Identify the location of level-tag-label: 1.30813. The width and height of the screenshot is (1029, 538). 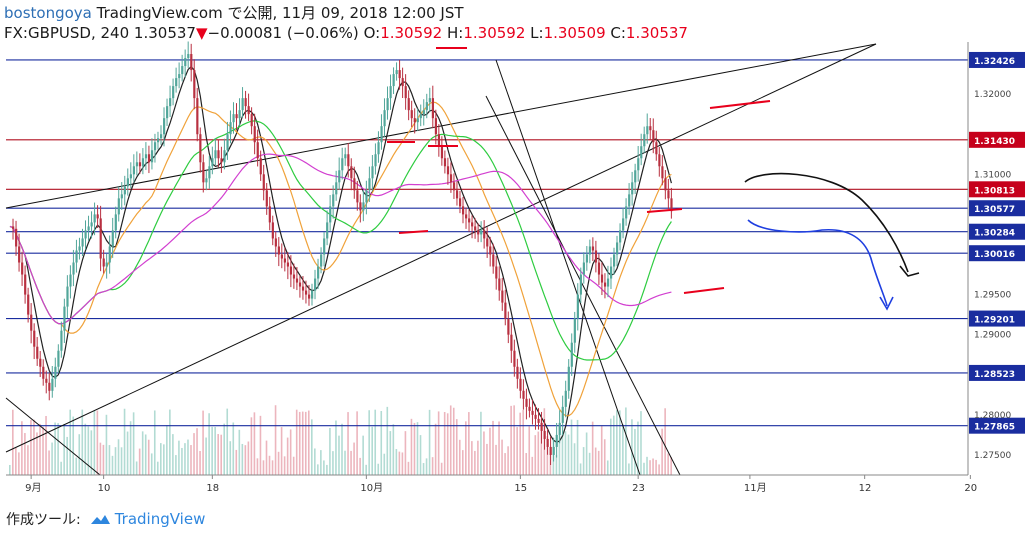
(994, 191).